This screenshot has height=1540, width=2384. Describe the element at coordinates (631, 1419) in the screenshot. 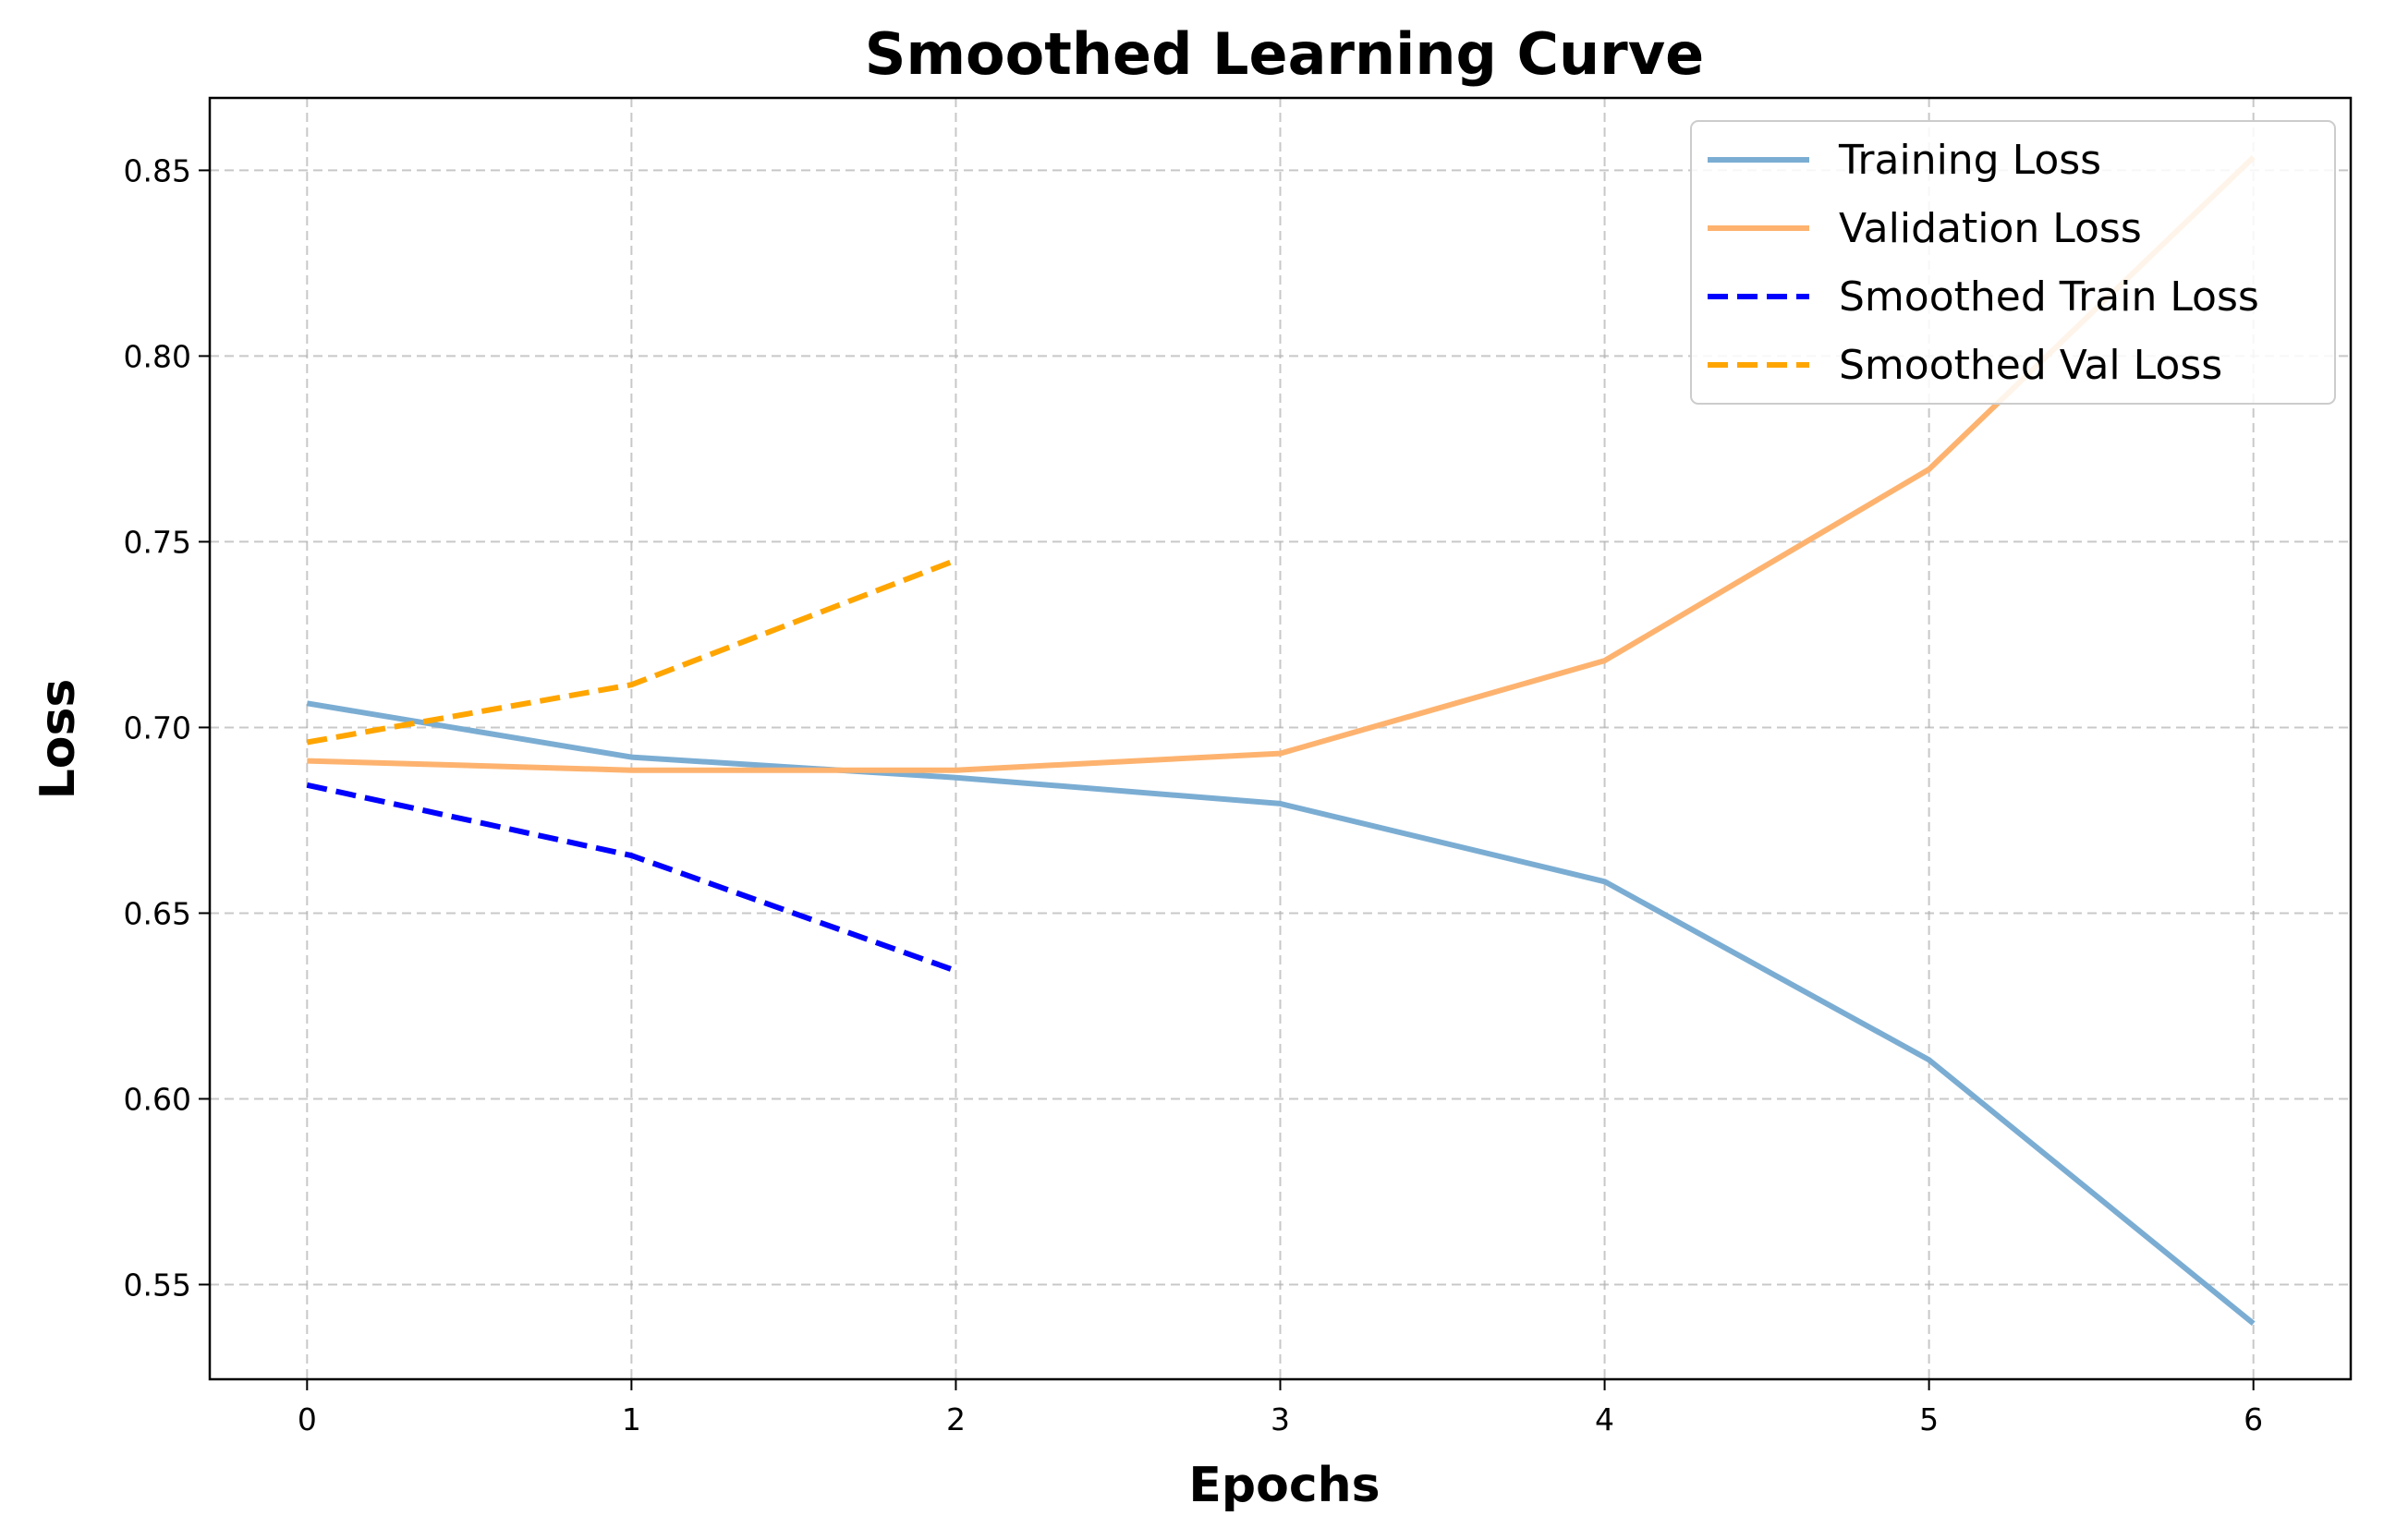

I see `x-tick-label: 1` at that location.